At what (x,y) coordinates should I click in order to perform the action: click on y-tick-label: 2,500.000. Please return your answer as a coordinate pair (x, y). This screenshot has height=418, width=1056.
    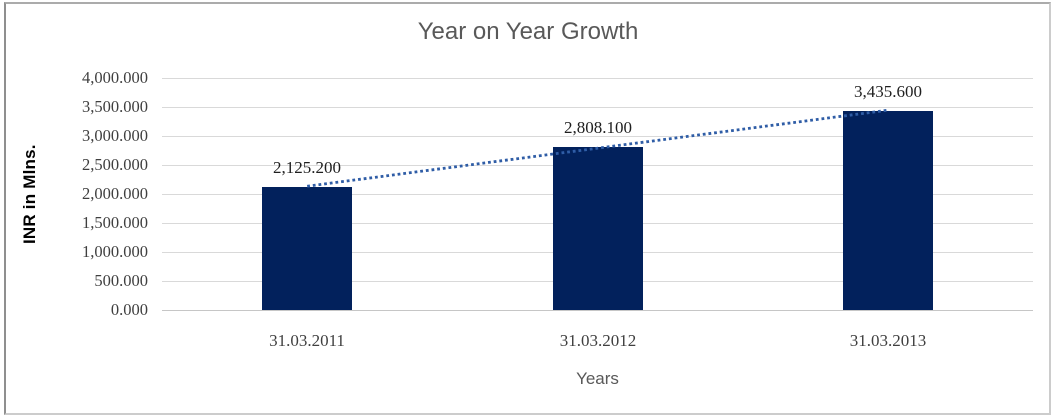
    Looking at the image, I should click on (115, 164).